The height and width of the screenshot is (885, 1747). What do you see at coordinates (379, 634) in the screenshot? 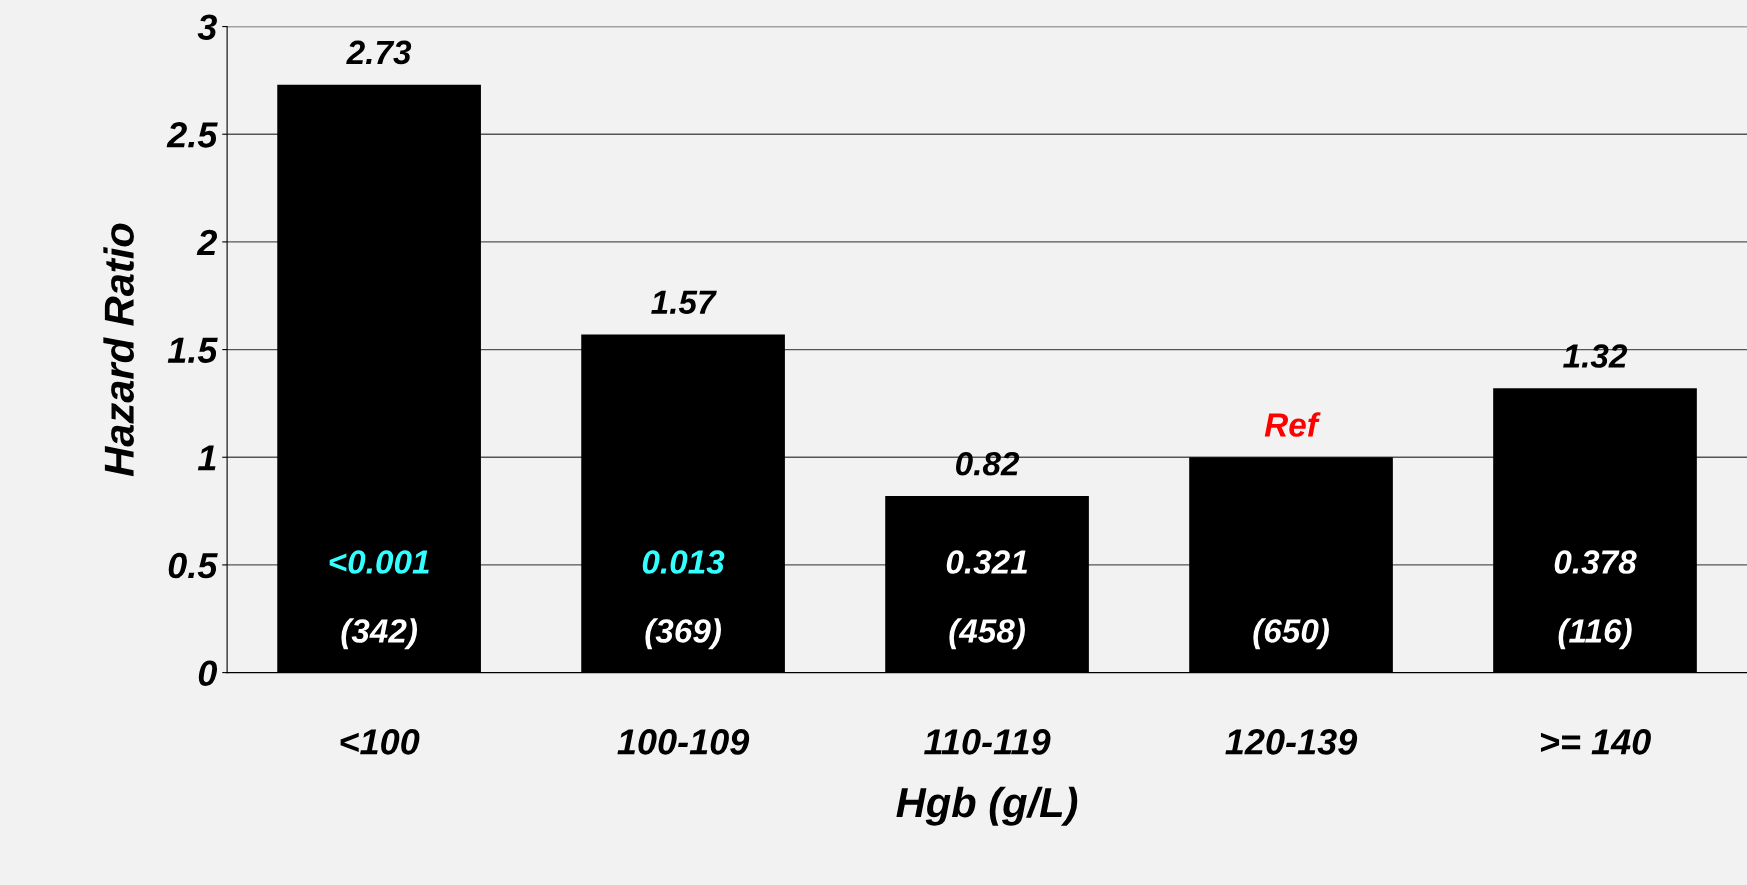
I see `annotation: (342)` at bounding box center [379, 634].